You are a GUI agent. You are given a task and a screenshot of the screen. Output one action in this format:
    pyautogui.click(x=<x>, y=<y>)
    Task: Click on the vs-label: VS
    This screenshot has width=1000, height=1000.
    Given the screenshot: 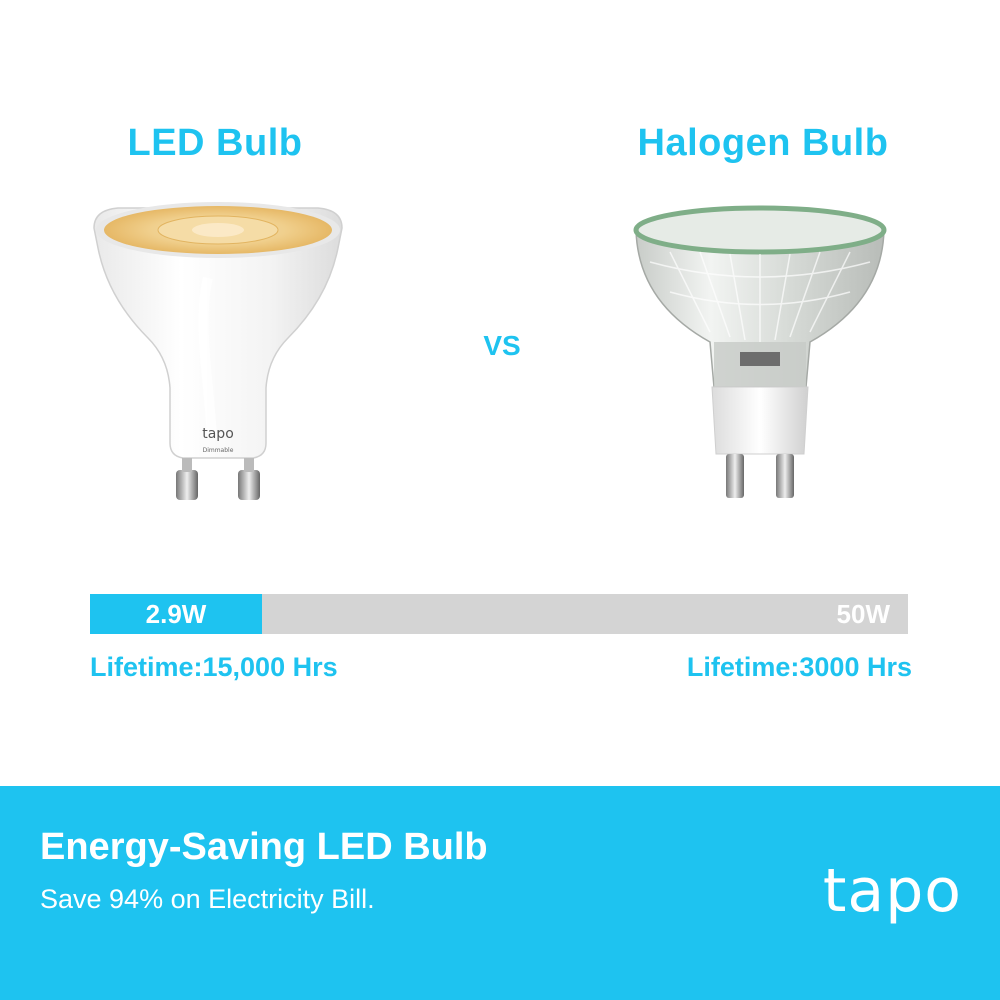 What is the action you would take?
    pyautogui.click(x=502, y=345)
    